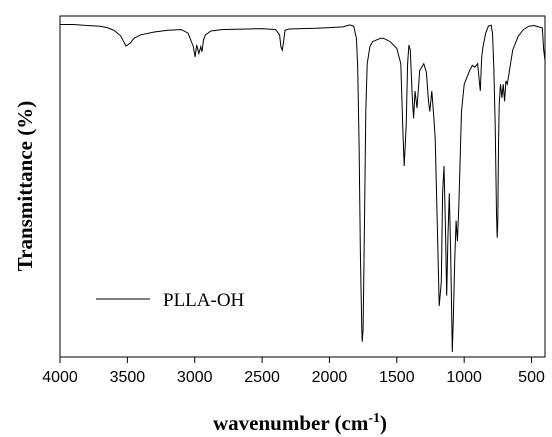 This screenshot has height=437, width=552. I want to click on x-axis-title: wavenumber (cm-1), so click(300, 423).